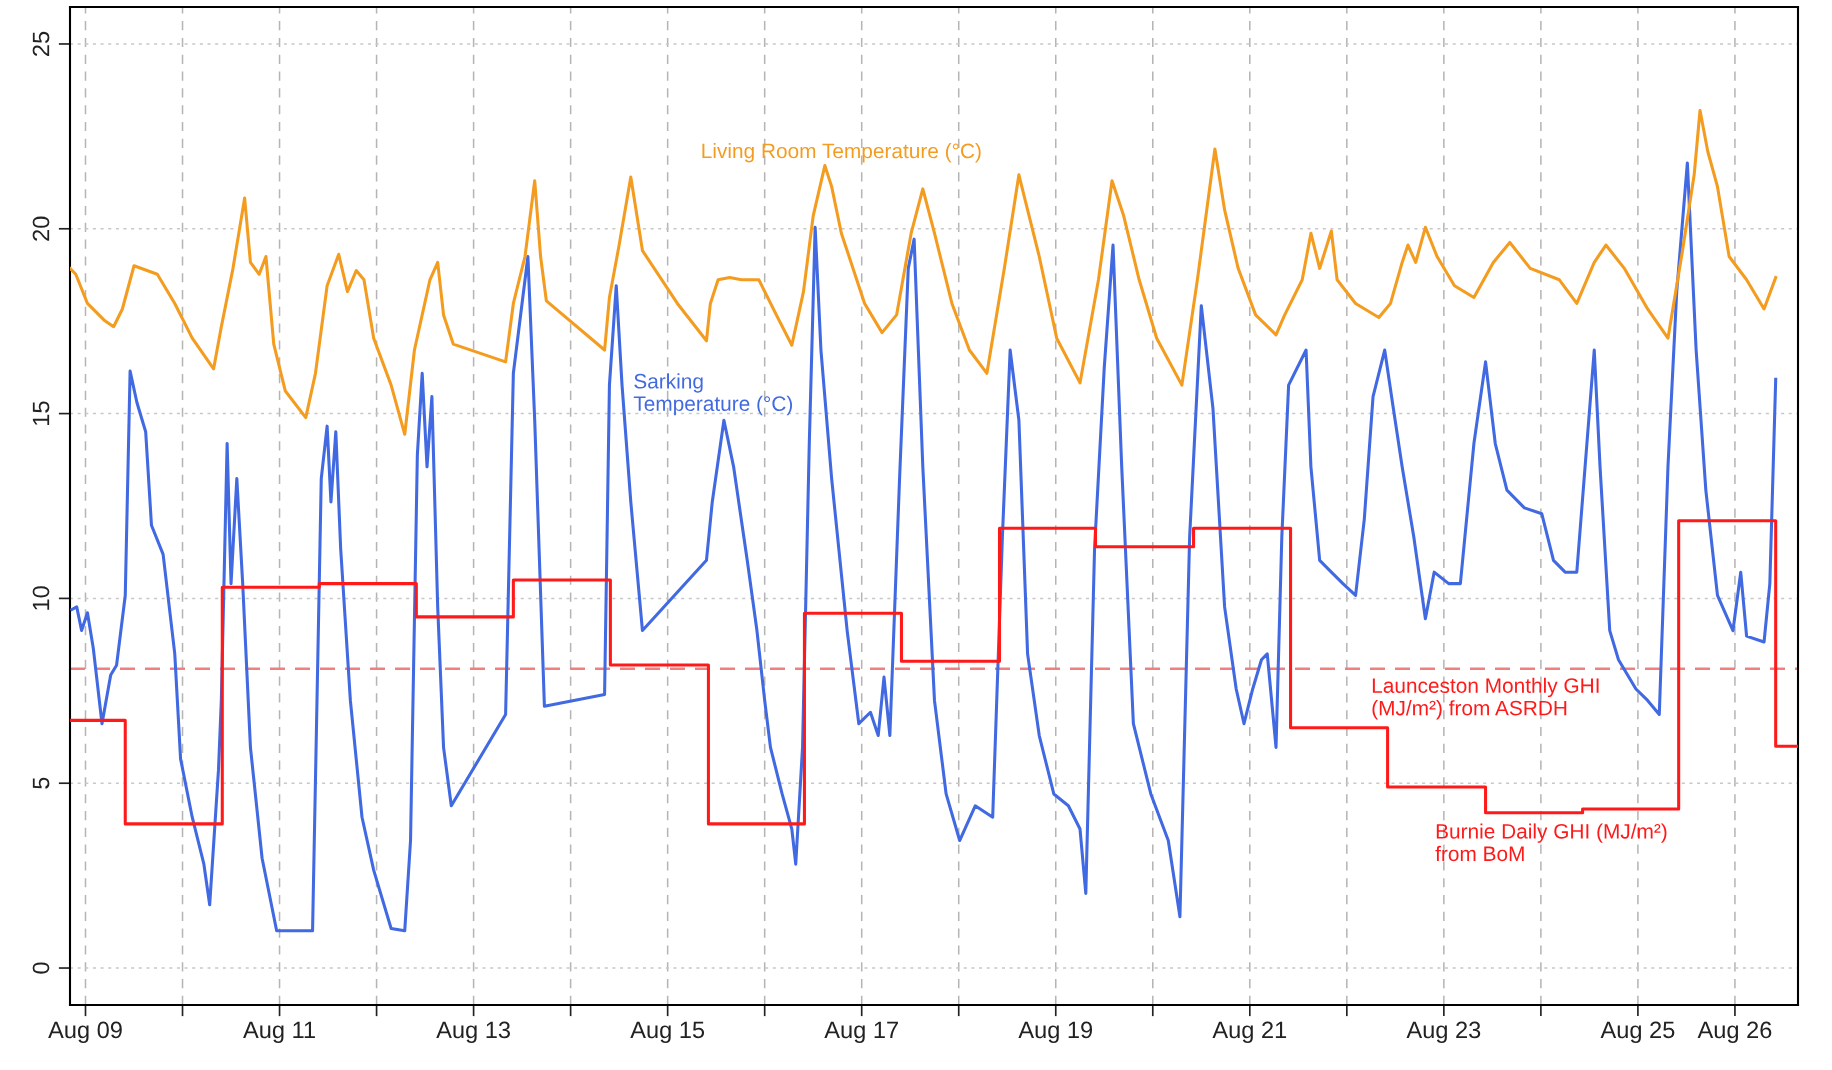 This screenshot has height=1070, width=1832. I want to click on y-tick-label: 25, so click(41, 43).